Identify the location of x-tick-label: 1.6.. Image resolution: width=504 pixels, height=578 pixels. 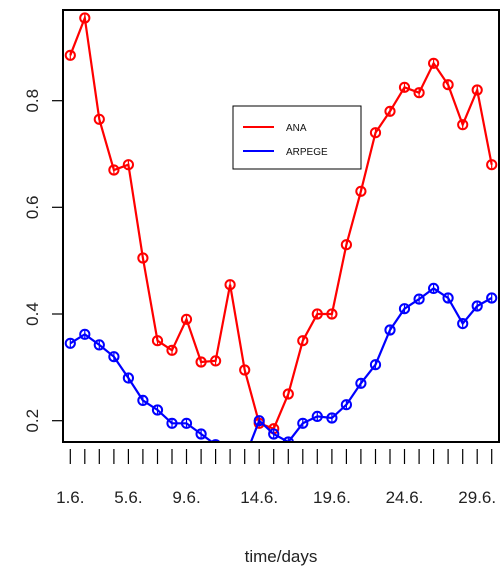
(70, 497).